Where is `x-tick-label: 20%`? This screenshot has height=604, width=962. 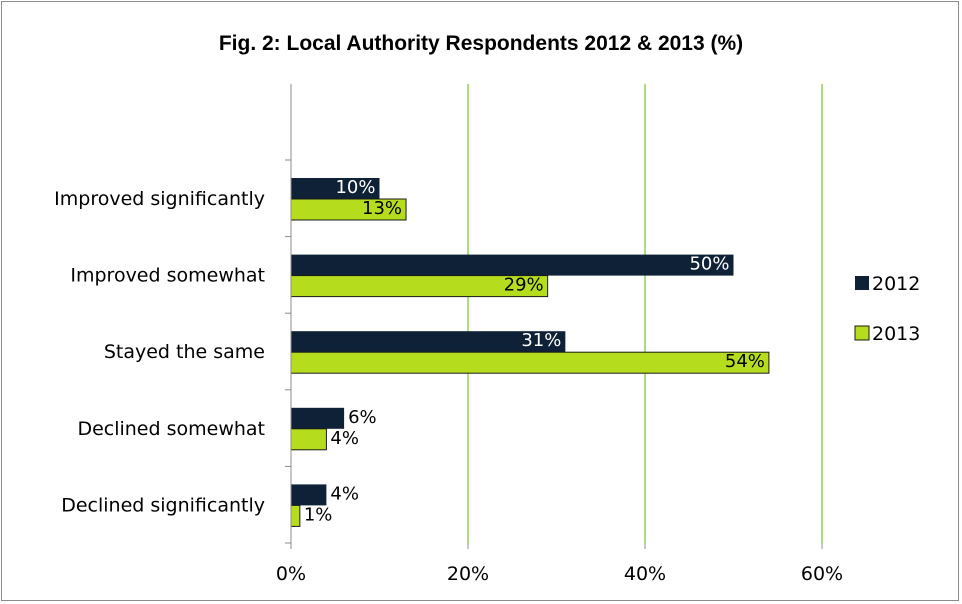 x-tick-label: 20% is located at coordinates (468, 574).